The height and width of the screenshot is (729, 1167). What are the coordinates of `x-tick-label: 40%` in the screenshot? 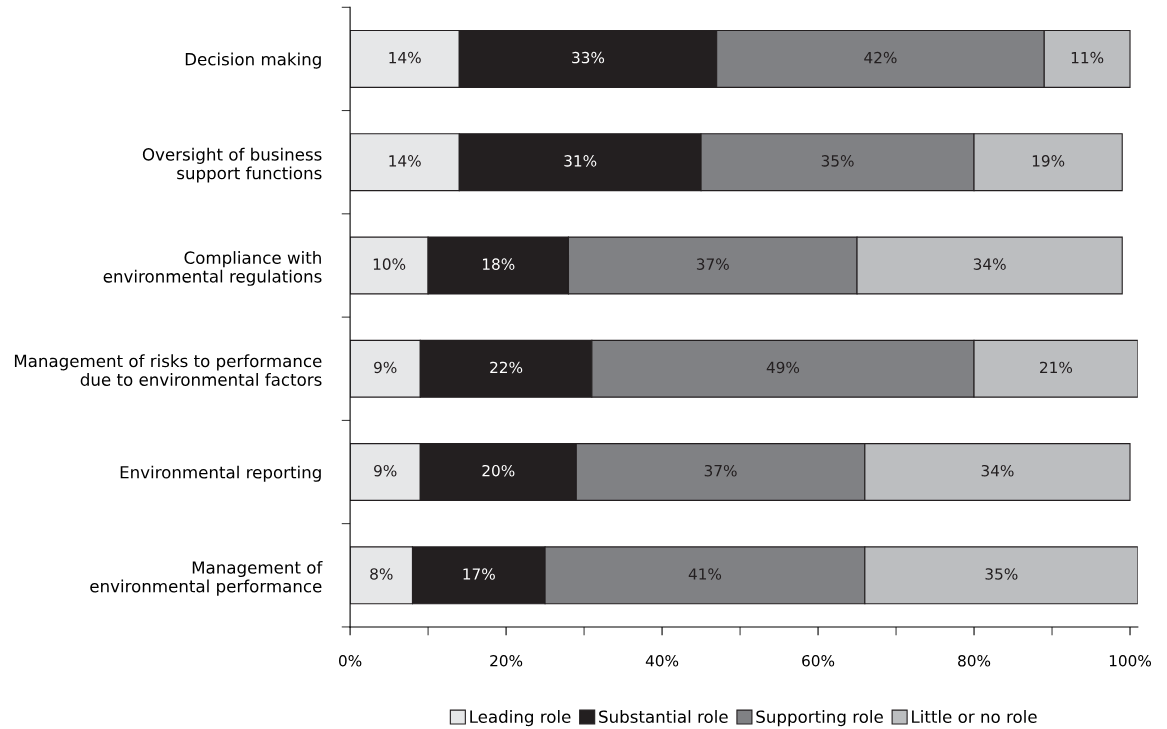 It's located at (662, 660).